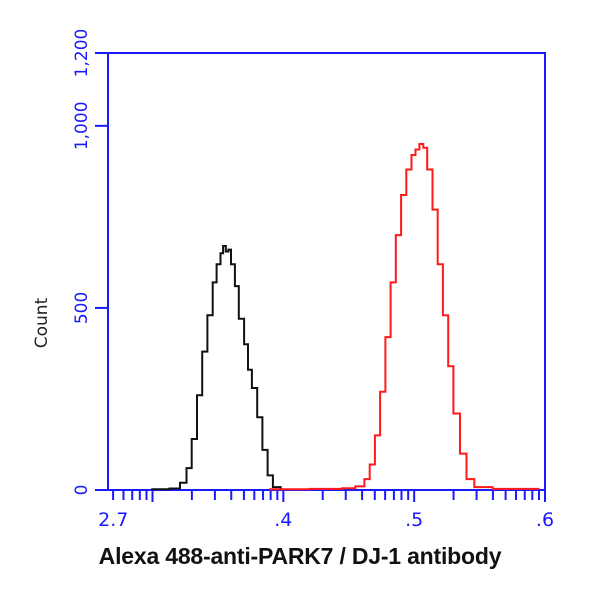 The width and height of the screenshot is (600, 599). I want to click on y-axis-tick-labels: 0 500 1,000 1,200, so click(82, 262).